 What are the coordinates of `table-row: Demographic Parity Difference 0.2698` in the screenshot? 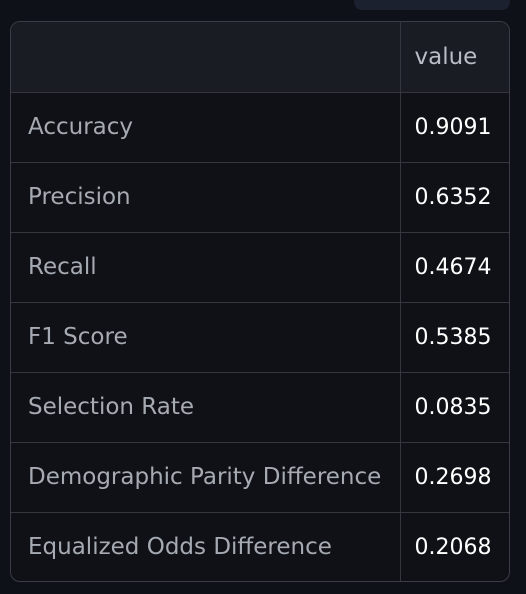 It's located at (260, 477).